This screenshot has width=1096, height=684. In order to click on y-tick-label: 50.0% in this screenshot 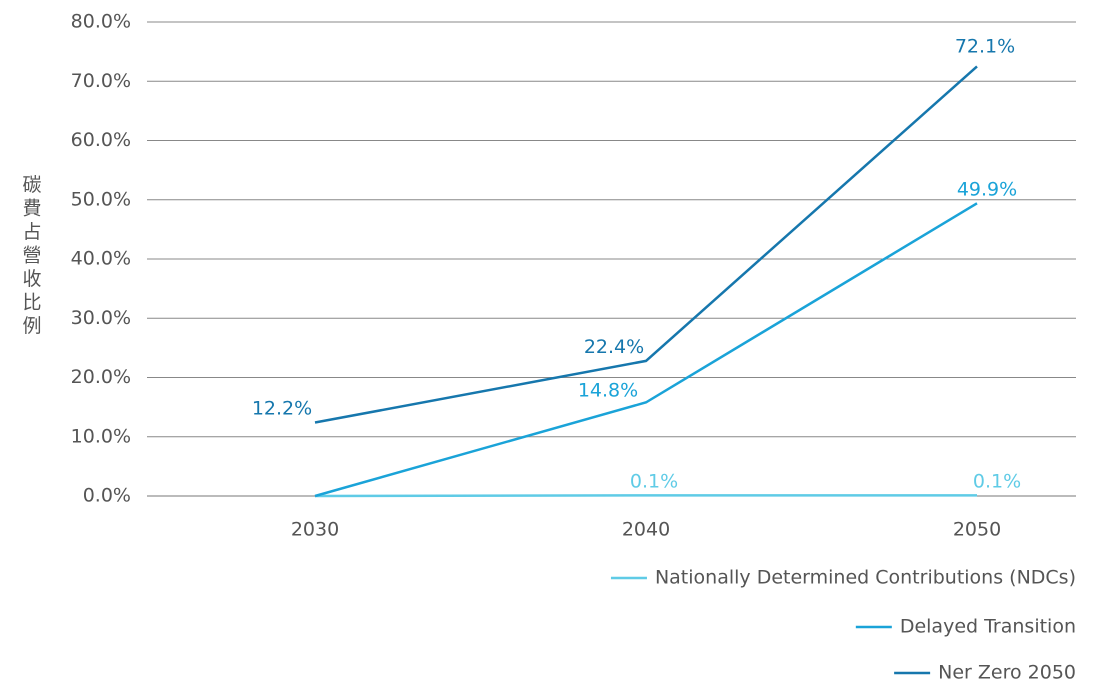, I will do `click(101, 199)`.